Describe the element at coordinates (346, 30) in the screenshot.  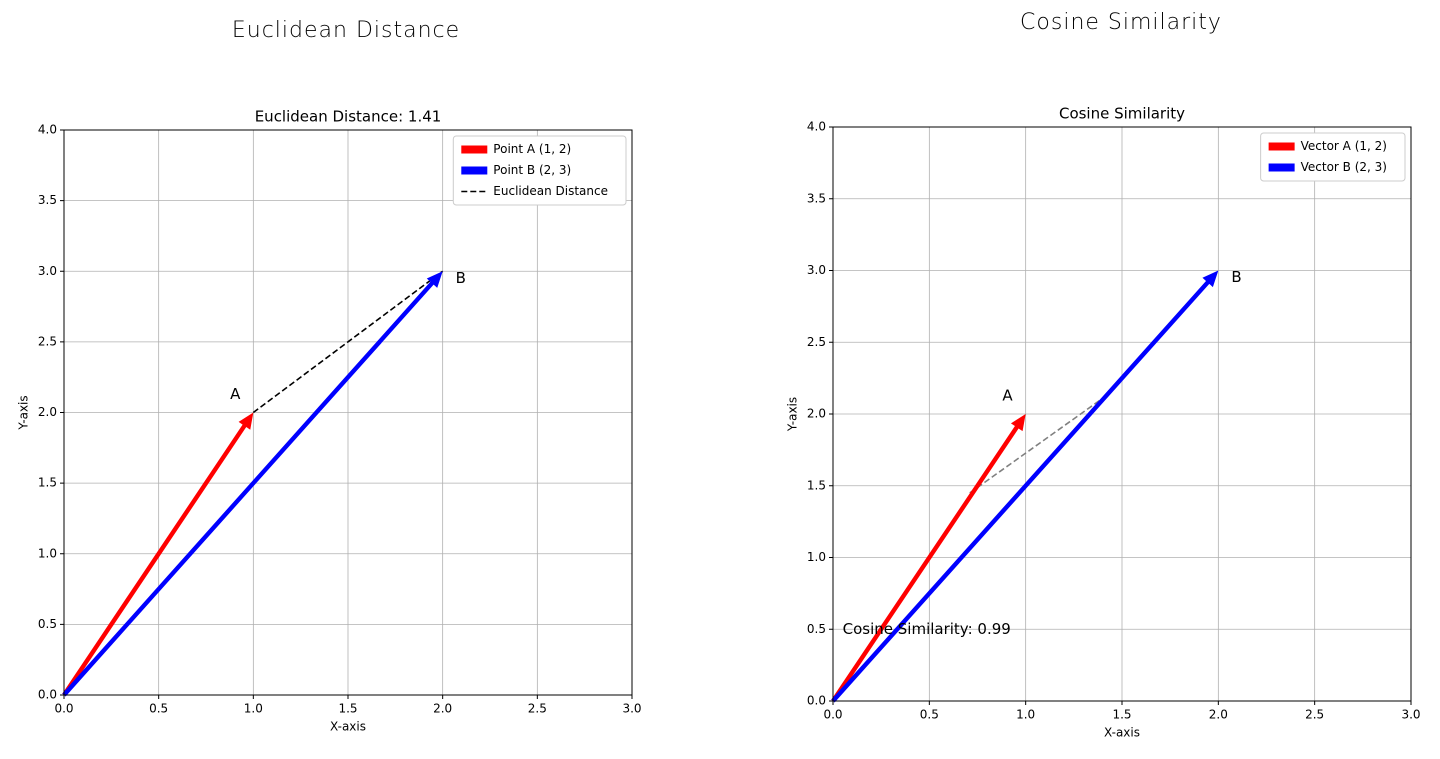
I see `heading: Euclidean Distance` at that location.